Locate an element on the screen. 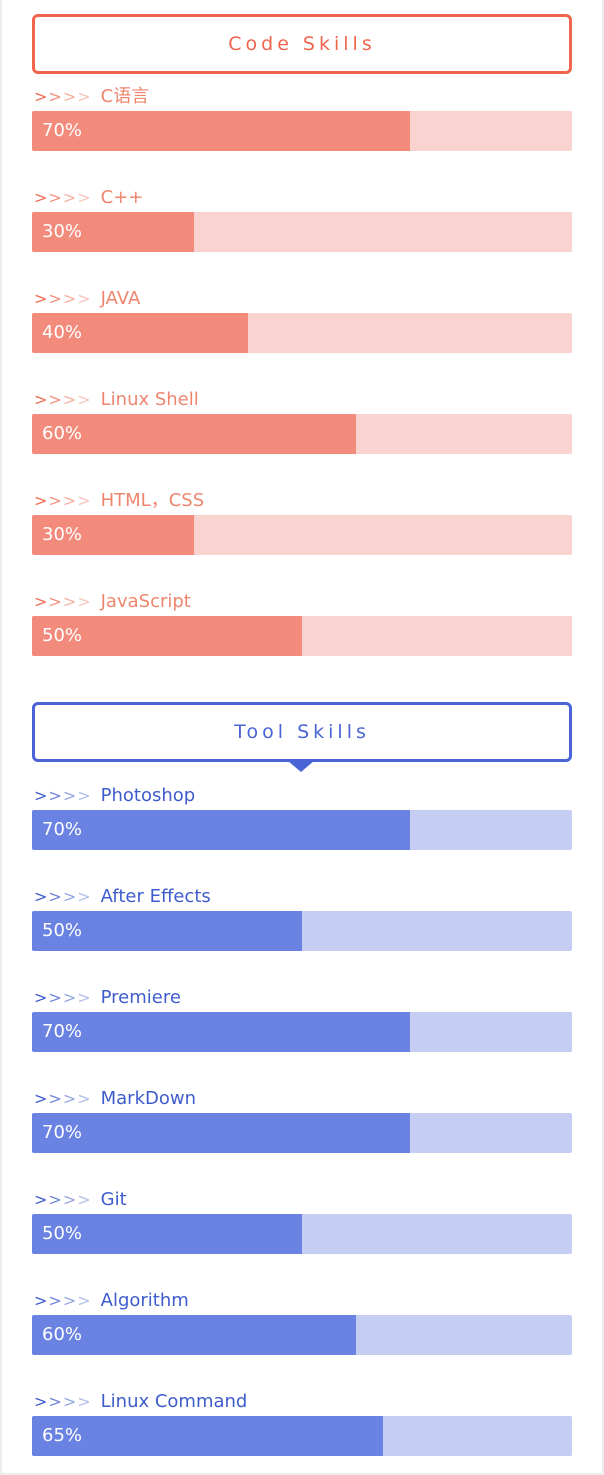  skill-name: MarkDown is located at coordinates (148, 1098).